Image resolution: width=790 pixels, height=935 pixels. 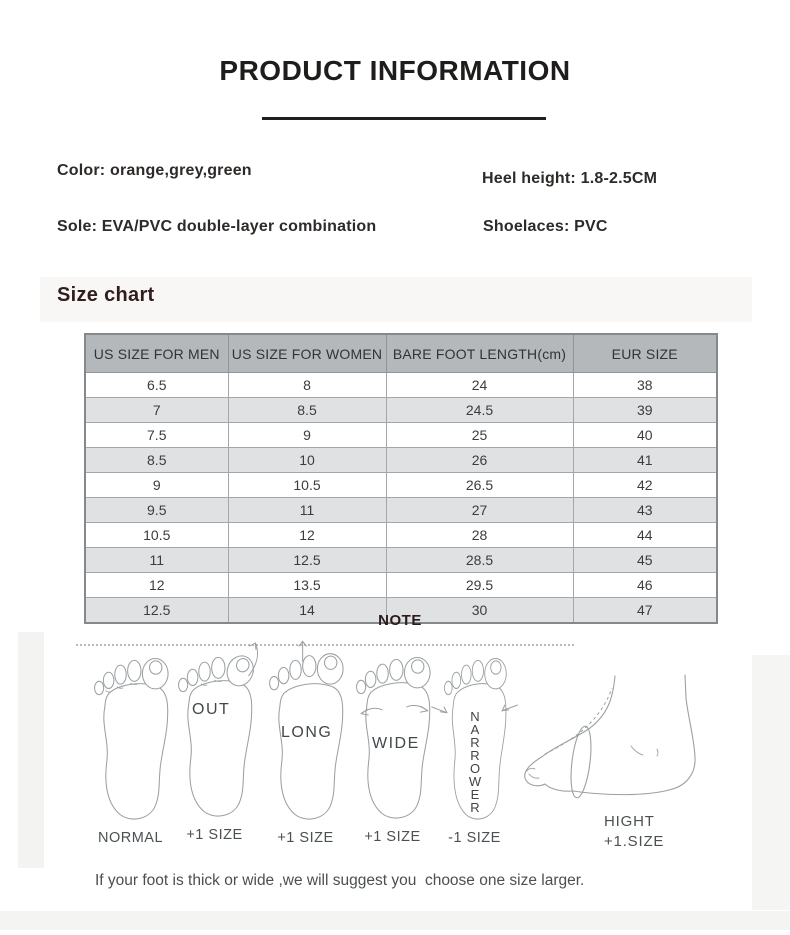 What do you see at coordinates (475, 762) in the screenshot?
I see `foot-overlay-label: NARROWER` at bounding box center [475, 762].